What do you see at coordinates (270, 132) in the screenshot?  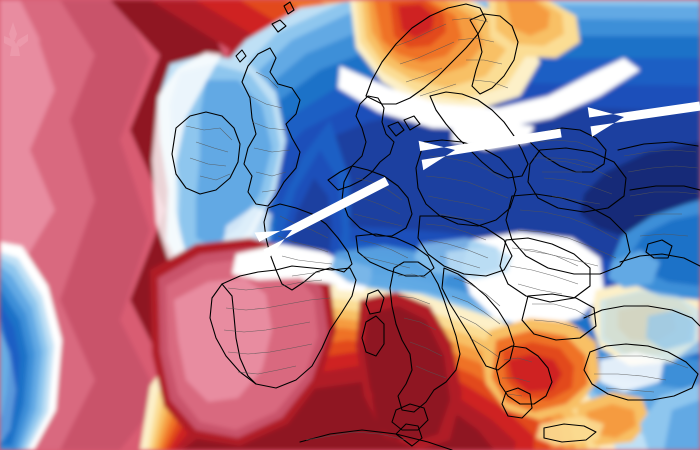 I see `admin-britain` at bounding box center [270, 132].